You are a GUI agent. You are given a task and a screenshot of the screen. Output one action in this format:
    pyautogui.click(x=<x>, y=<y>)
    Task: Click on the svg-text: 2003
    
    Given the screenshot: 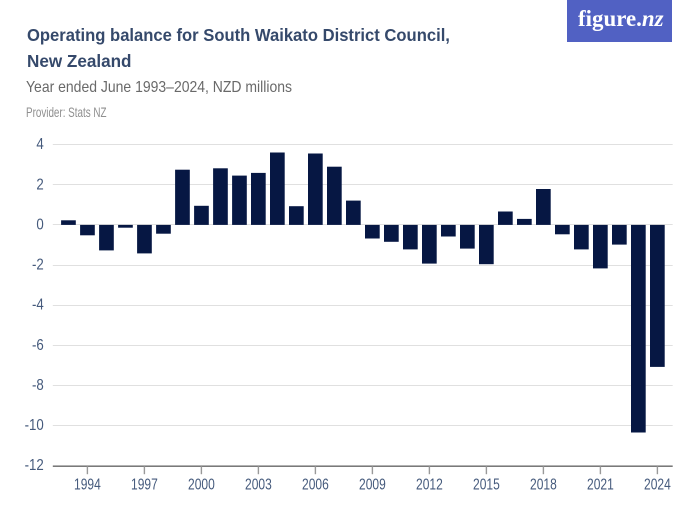 What is the action you would take?
    pyautogui.click(x=258, y=484)
    